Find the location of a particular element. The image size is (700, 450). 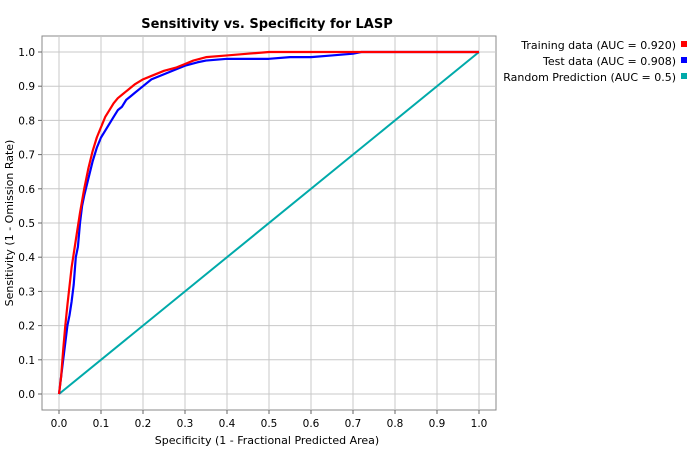

y-tick-label: 0.2 is located at coordinates (26, 327).